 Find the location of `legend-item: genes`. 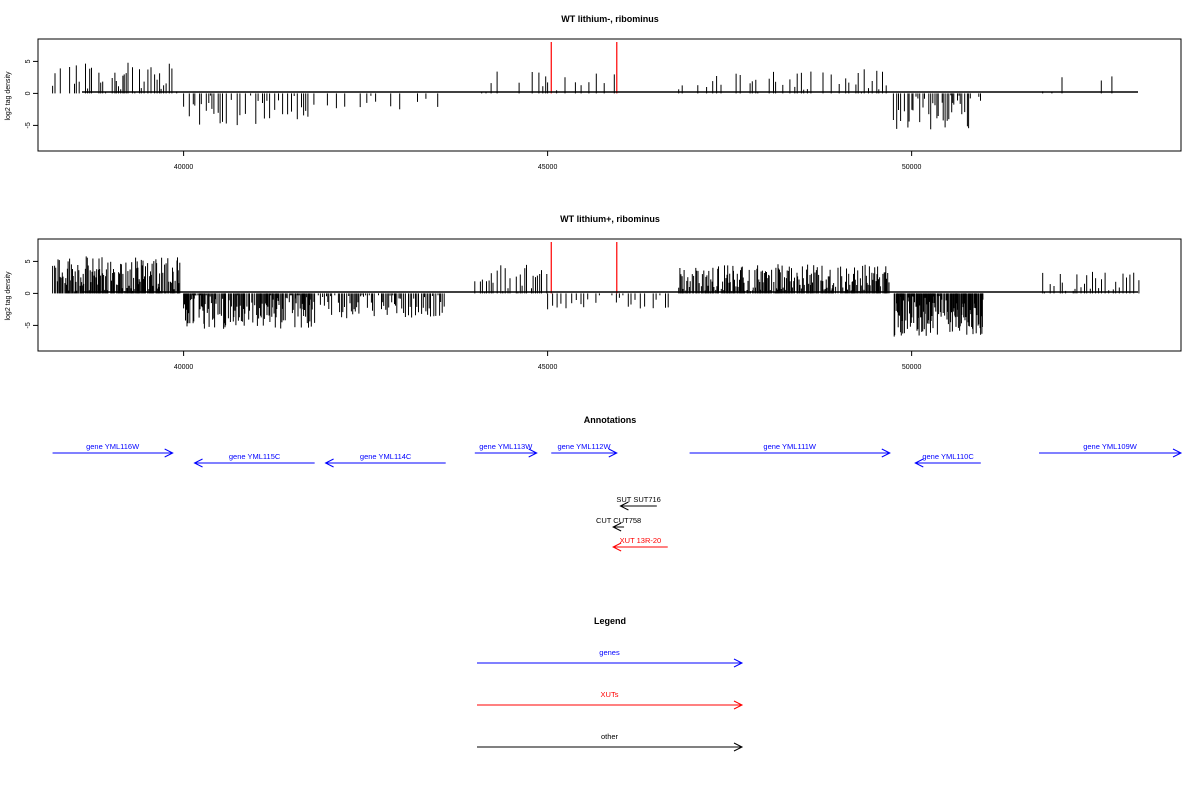

legend-item: genes is located at coordinates (610, 658).